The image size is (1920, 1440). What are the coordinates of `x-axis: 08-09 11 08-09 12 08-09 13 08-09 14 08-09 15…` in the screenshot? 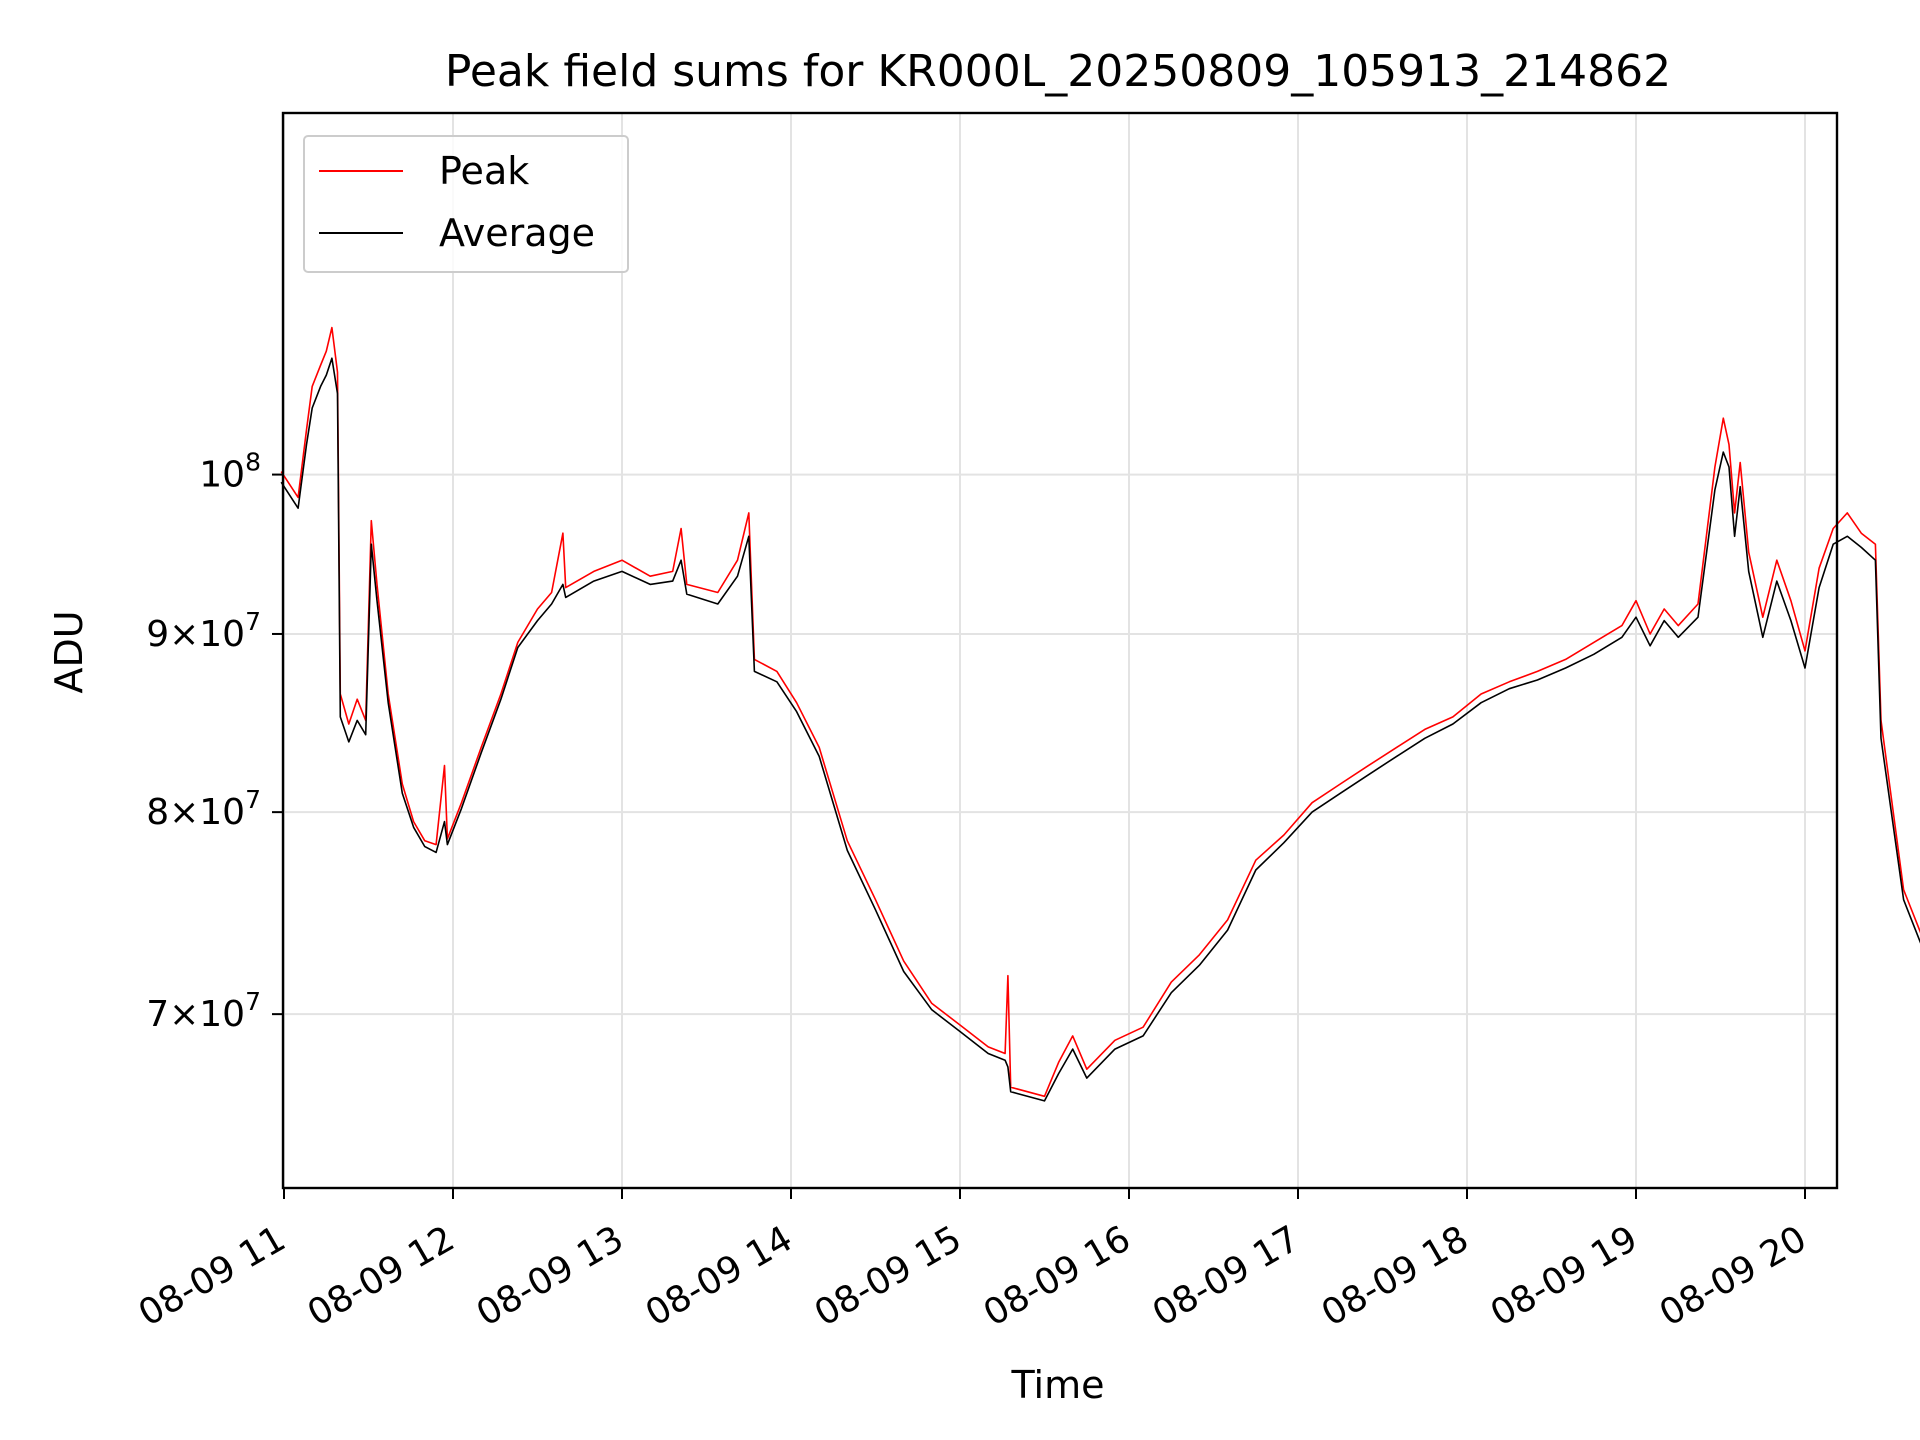 It's located at (973, 1261).